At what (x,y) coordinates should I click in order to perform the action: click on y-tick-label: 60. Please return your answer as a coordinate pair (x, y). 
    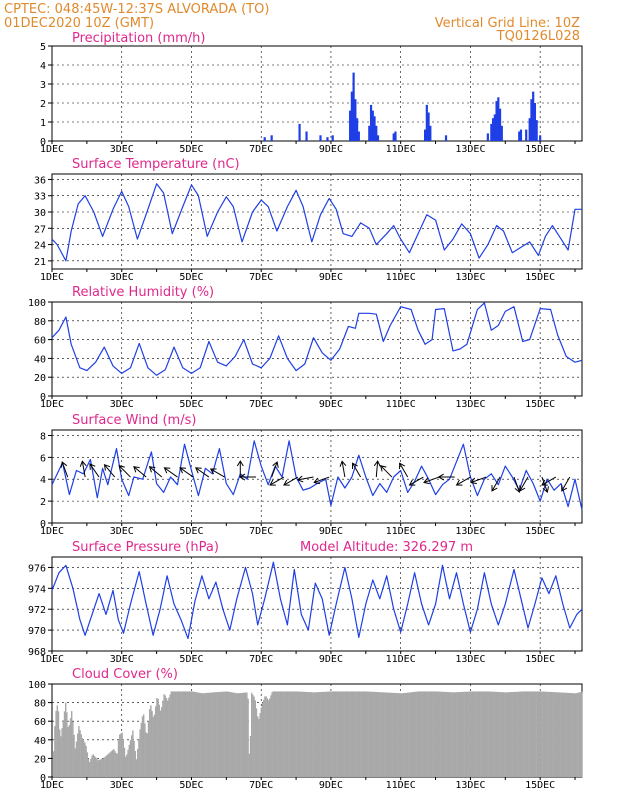
    Looking at the image, I should click on (40, 722).